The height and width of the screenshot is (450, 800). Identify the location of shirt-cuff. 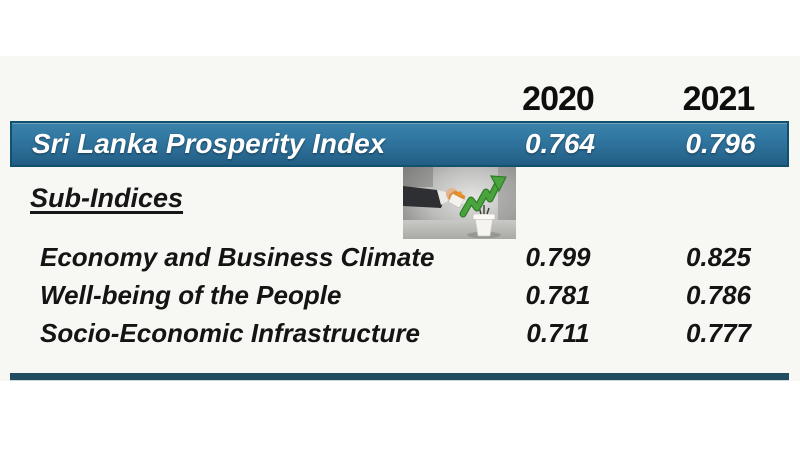
(442, 197).